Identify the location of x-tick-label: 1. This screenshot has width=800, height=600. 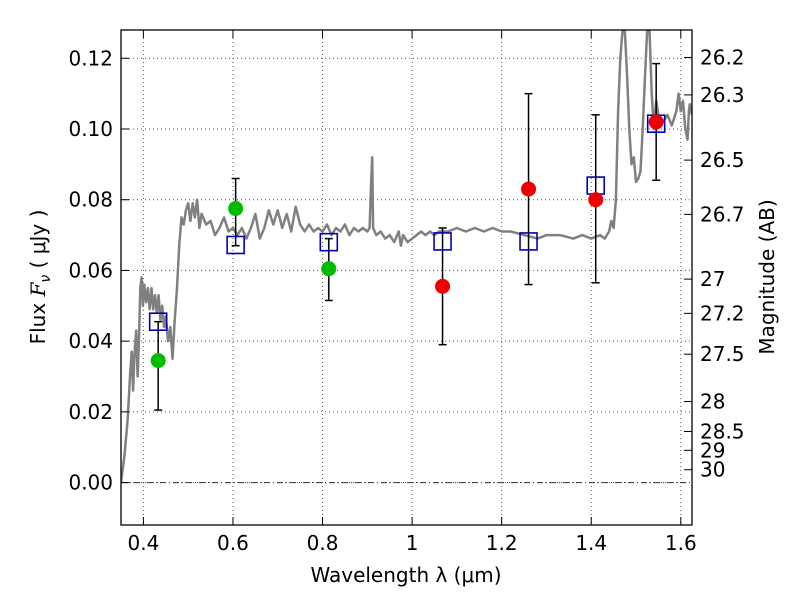
(412, 543).